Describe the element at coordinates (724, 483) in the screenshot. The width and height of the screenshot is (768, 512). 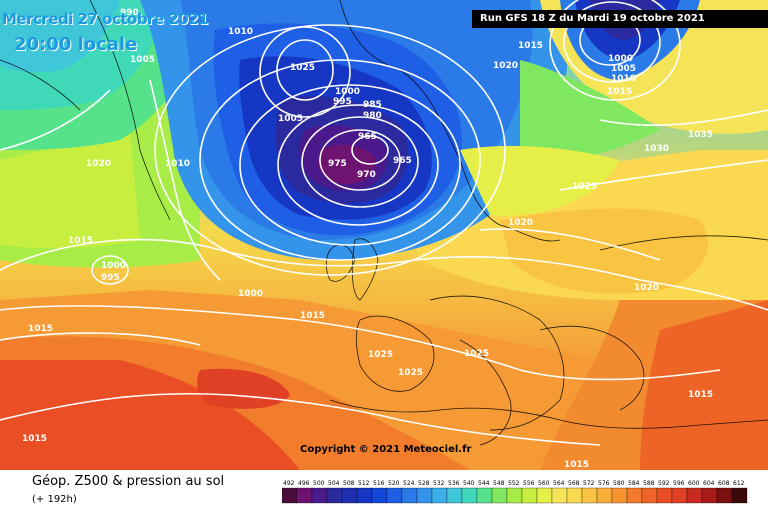
I see `scale-tick-label: 608` at that location.